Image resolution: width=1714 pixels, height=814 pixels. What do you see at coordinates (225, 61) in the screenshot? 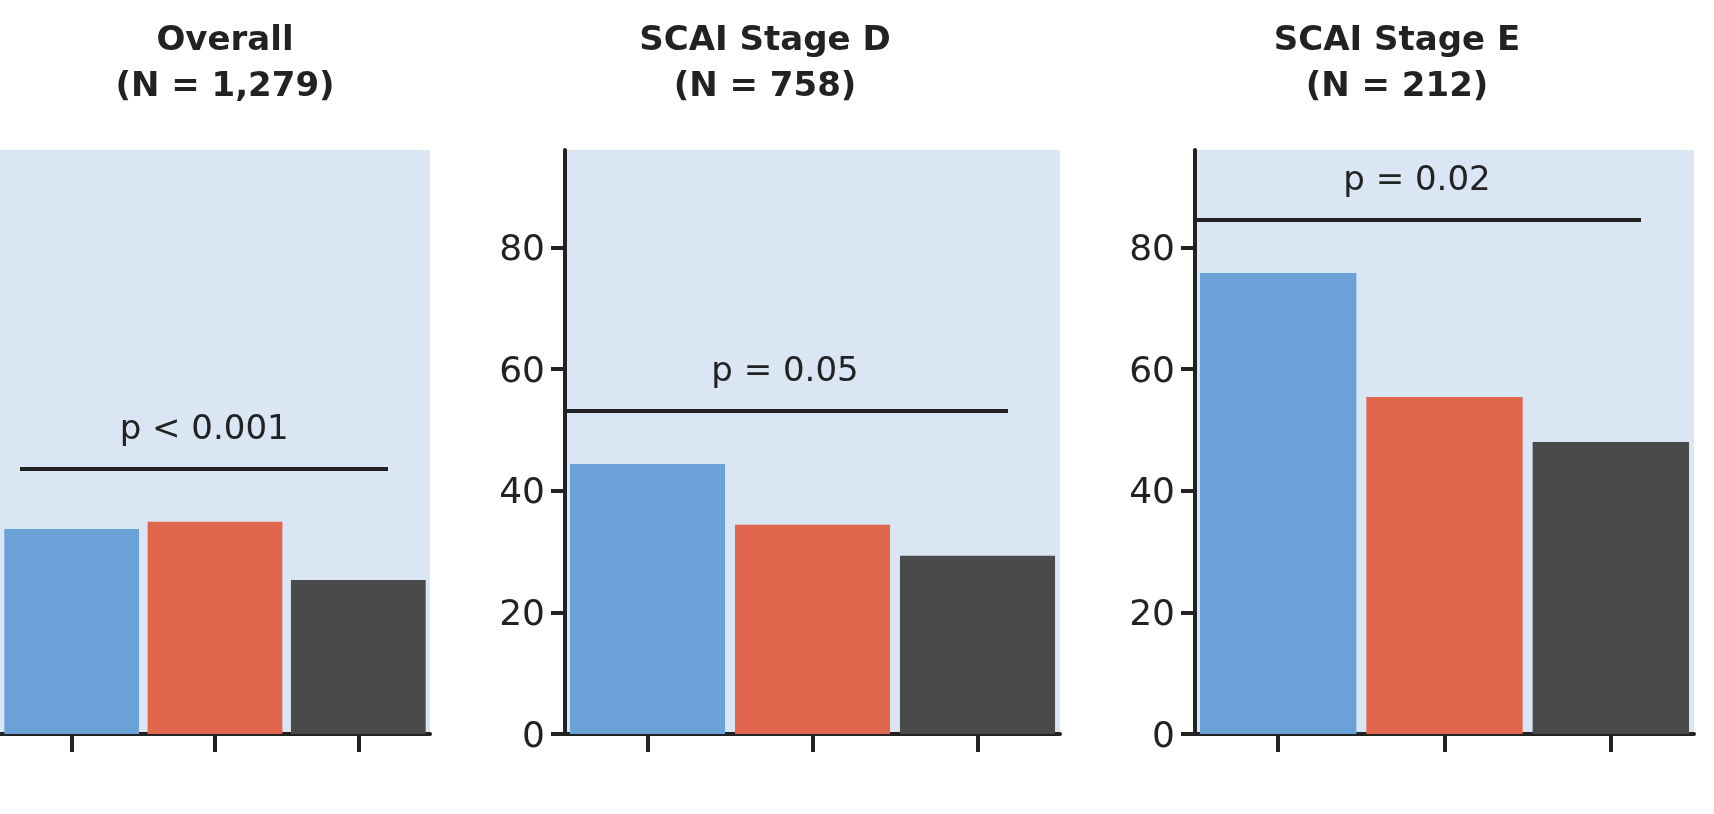
I see `chart-title: Overall (N = 1,279)` at bounding box center [225, 61].